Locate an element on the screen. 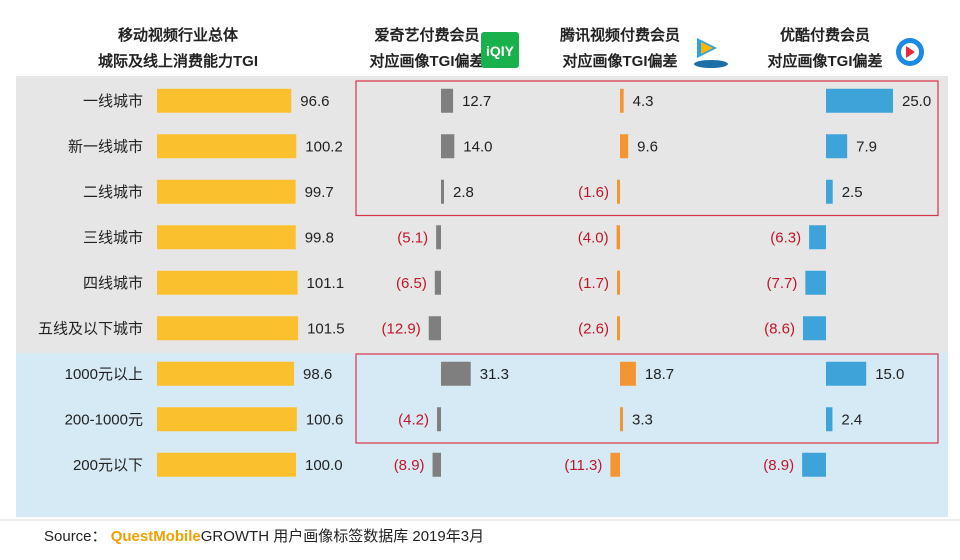 The height and width of the screenshot is (560, 960). youku-value-9: (8.9) is located at coordinates (778, 465).